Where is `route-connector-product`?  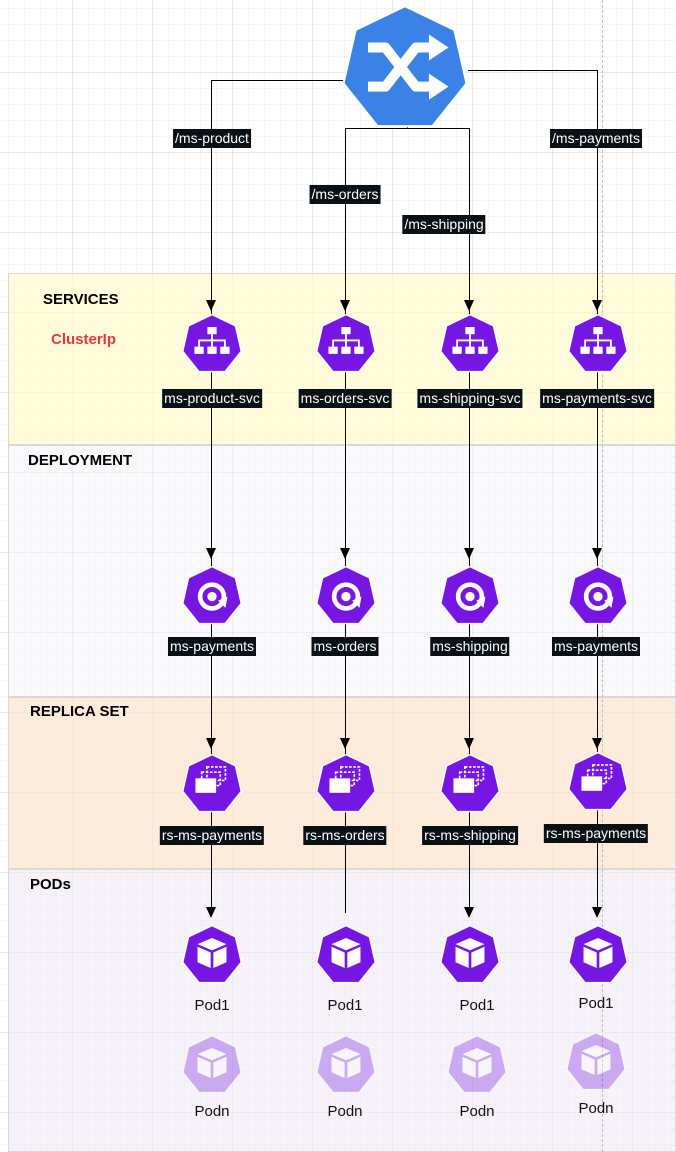
route-connector-product is located at coordinates (277, 80).